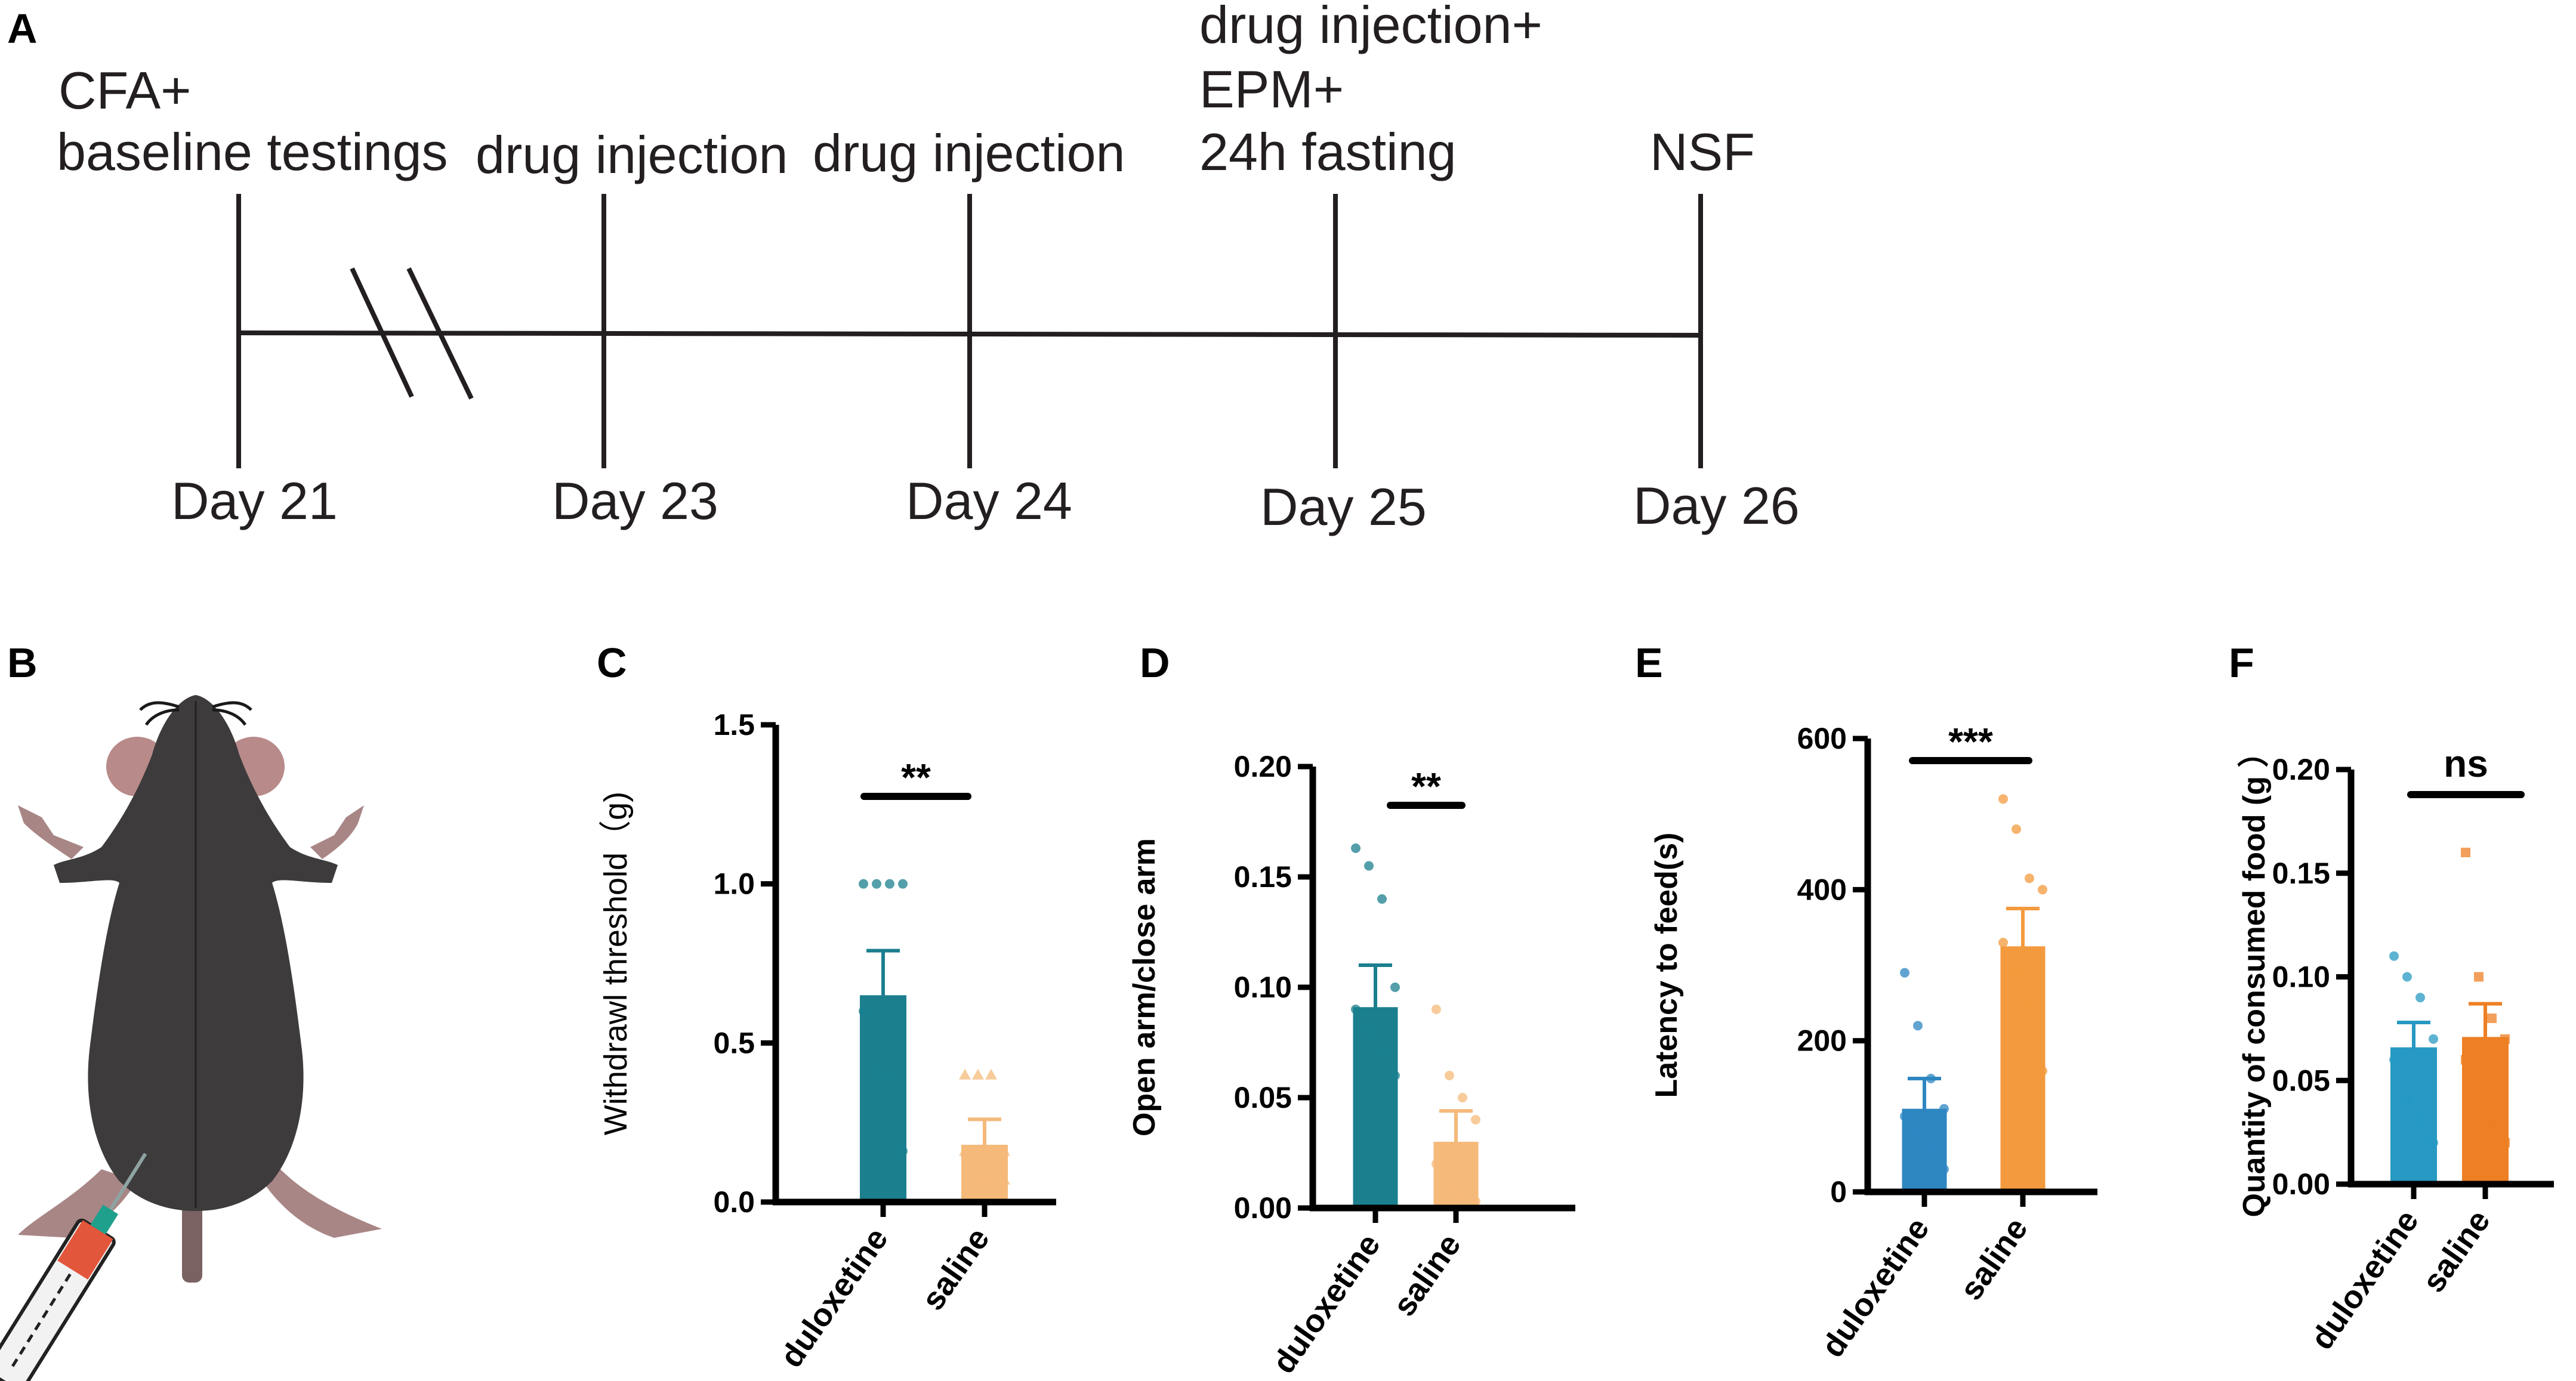 The width and height of the screenshot is (2576, 1381). Describe the element at coordinates (970, 331) in the screenshot. I see `timeline-axis` at that location.